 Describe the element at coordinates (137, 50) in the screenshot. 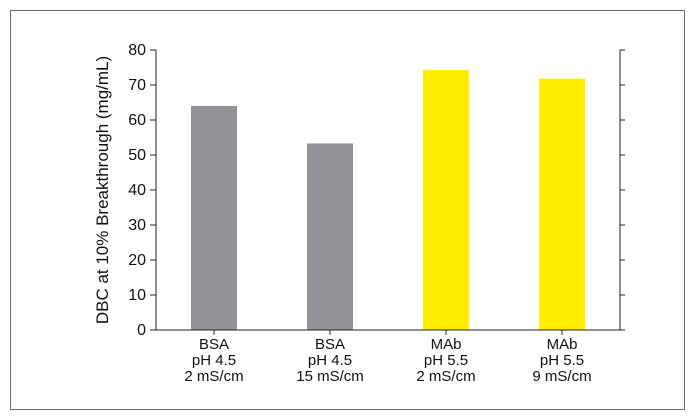

I see `y-tick-label: 80` at that location.